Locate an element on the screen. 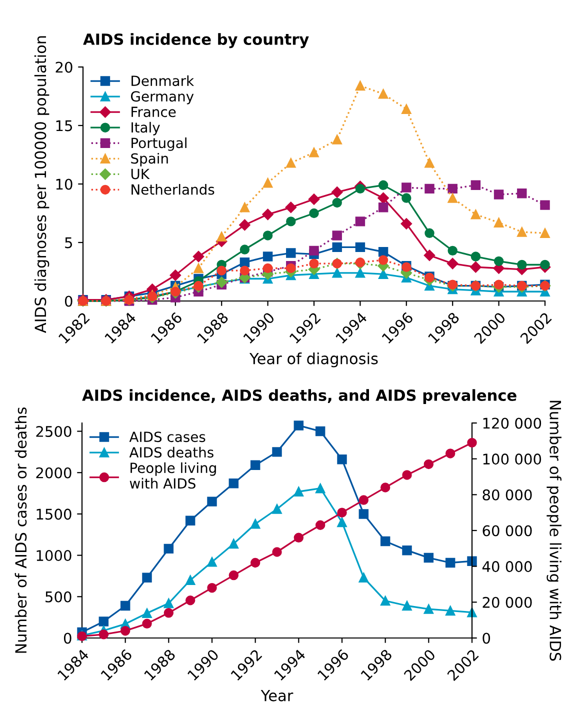 This screenshot has width=568, height=725. y2-tick-label: 0 is located at coordinates (486, 638).